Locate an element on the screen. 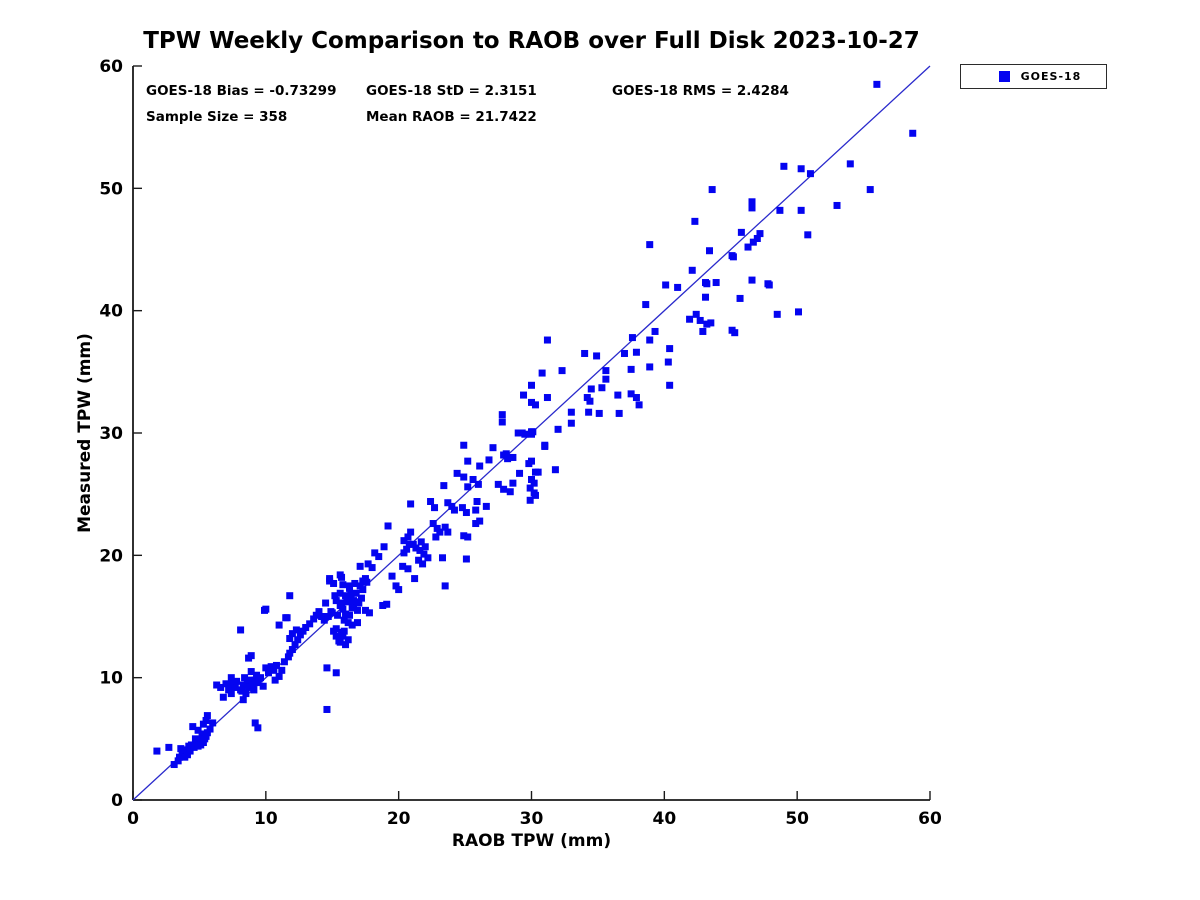  x-axis-label: RAOB TPW (mm) is located at coordinates (531, 841).